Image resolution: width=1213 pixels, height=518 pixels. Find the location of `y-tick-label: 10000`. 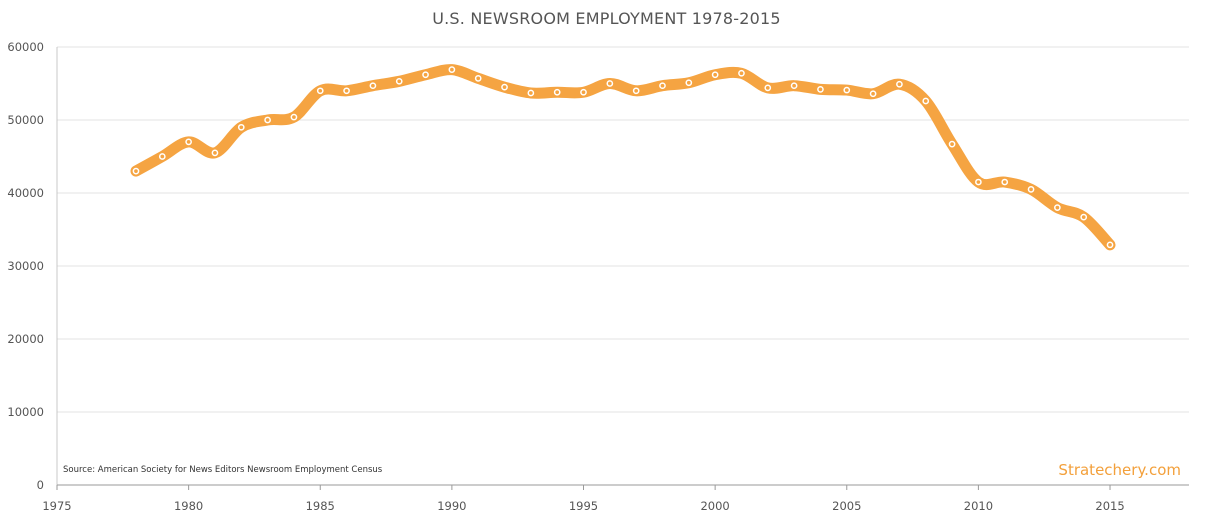

y-tick-label: 10000 is located at coordinates (25, 412).